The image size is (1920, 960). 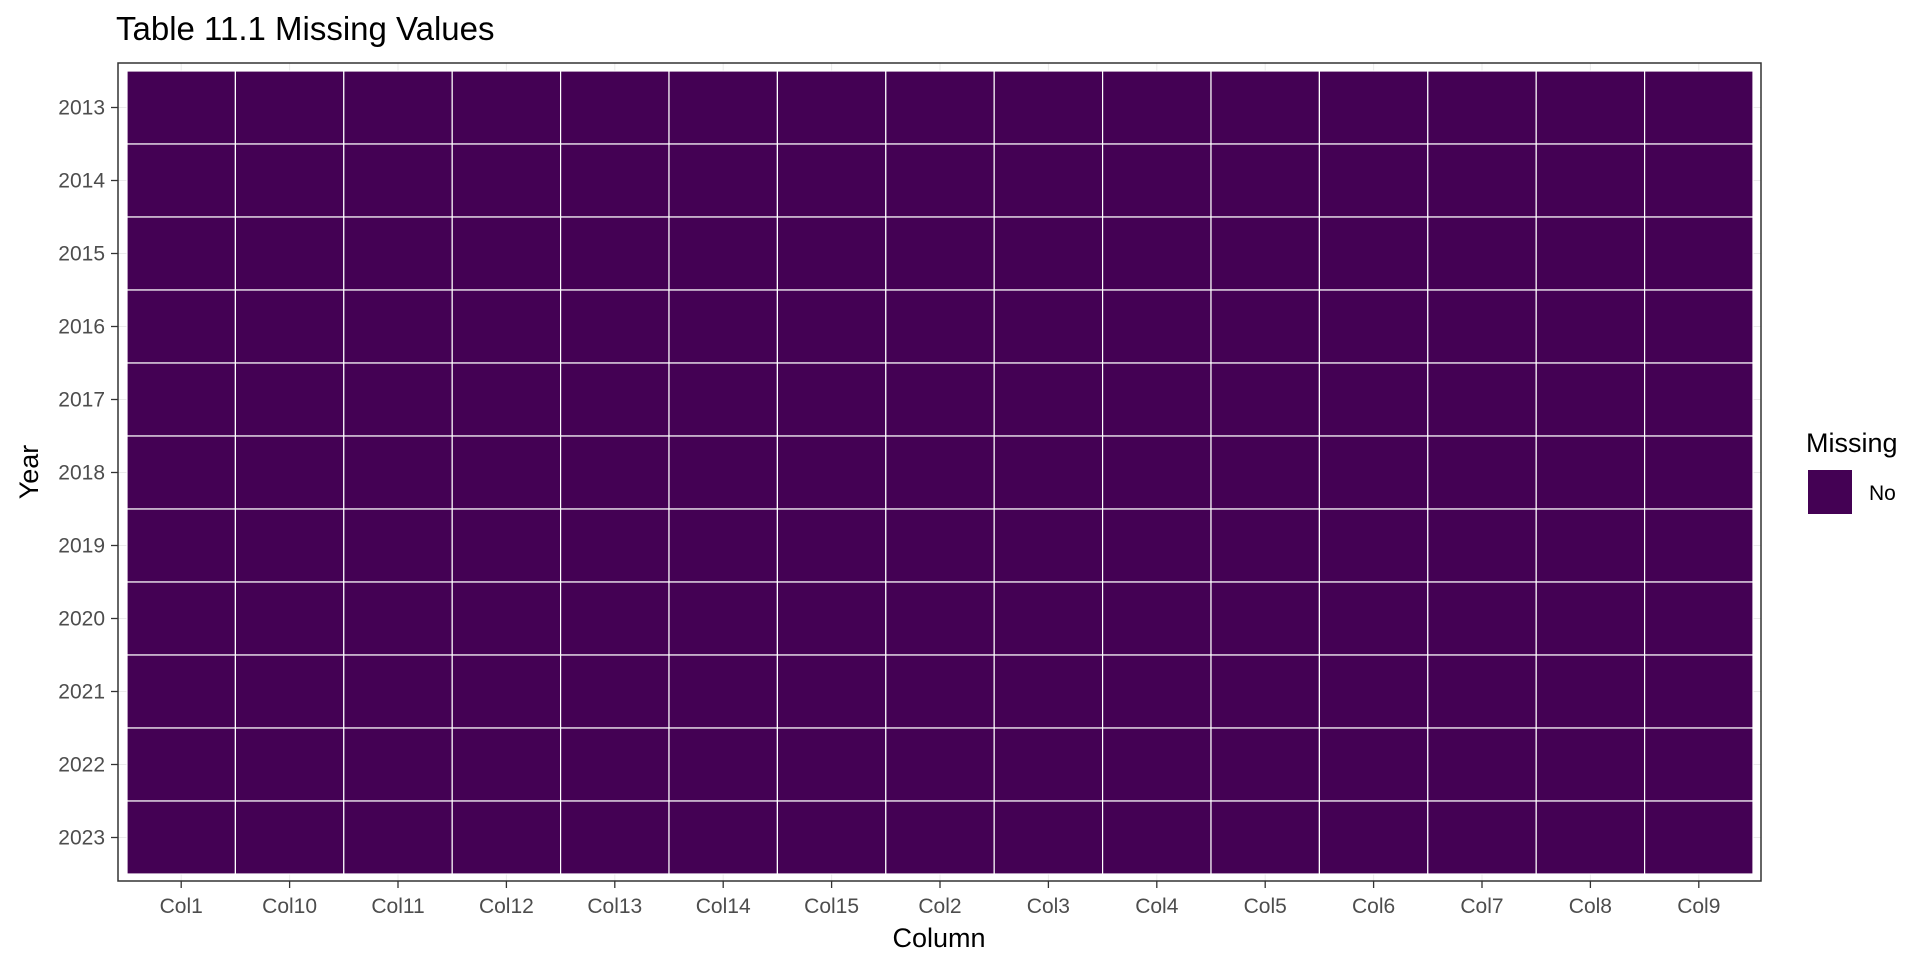 What do you see at coordinates (1590, 906) in the screenshot?
I see `x-tick-label: Col8` at bounding box center [1590, 906].